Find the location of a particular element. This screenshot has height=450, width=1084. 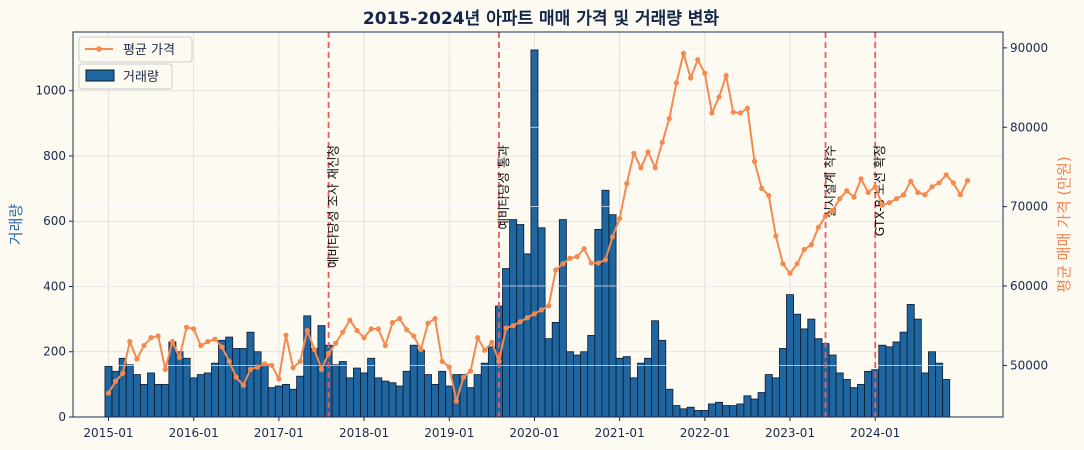

y-right-tick-label: 90000 is located at coordinates (1029, 48).